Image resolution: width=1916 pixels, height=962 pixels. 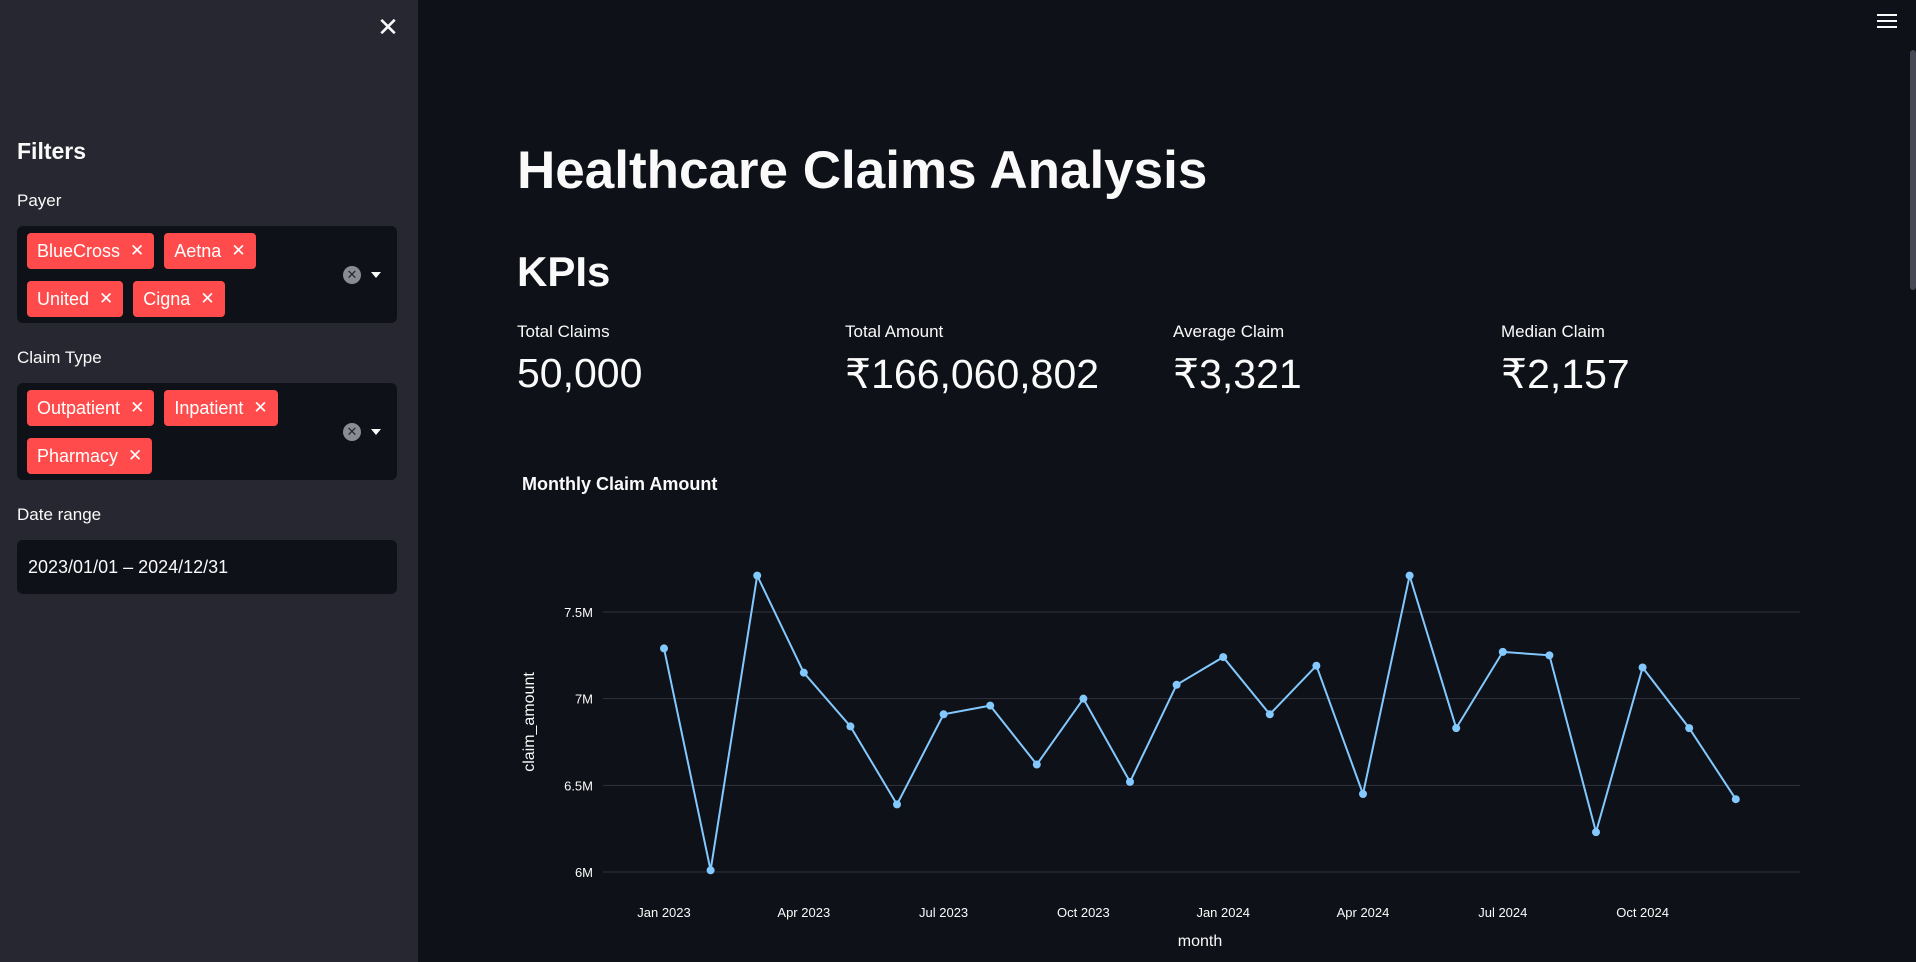 I want to click on metric-value: ₹166,060,802, so click(x=972, y=374).